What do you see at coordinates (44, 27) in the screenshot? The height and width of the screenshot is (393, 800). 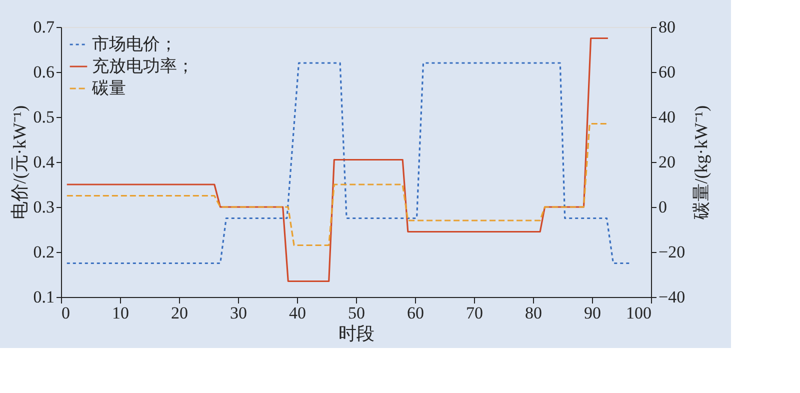 I see `y-tick-label: 0.7` at bounding box center [44, 27].